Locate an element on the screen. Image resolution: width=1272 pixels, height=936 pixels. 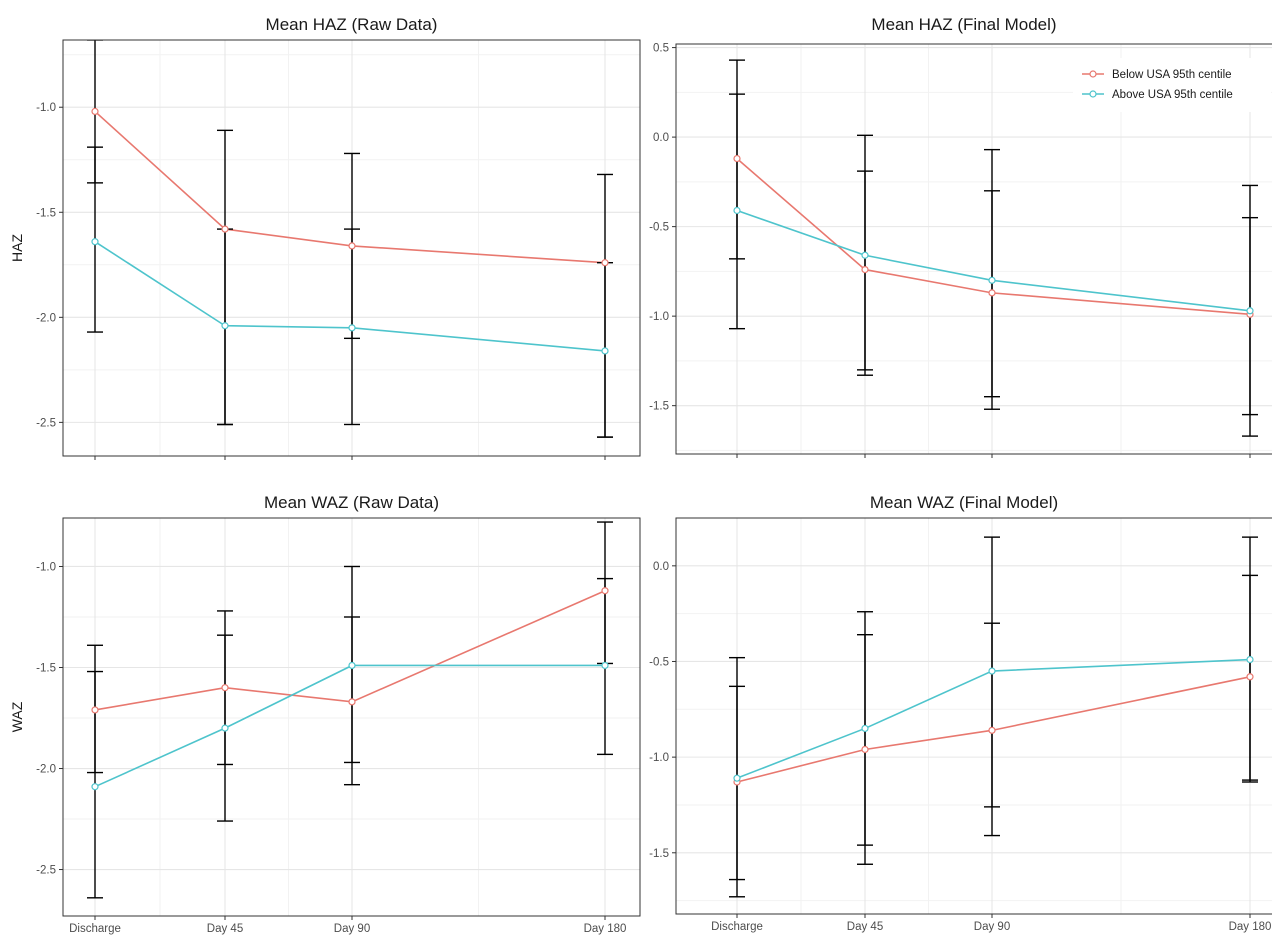
chart-title: Mean WAZ (Final Model) is located at coordinates (964, 502).